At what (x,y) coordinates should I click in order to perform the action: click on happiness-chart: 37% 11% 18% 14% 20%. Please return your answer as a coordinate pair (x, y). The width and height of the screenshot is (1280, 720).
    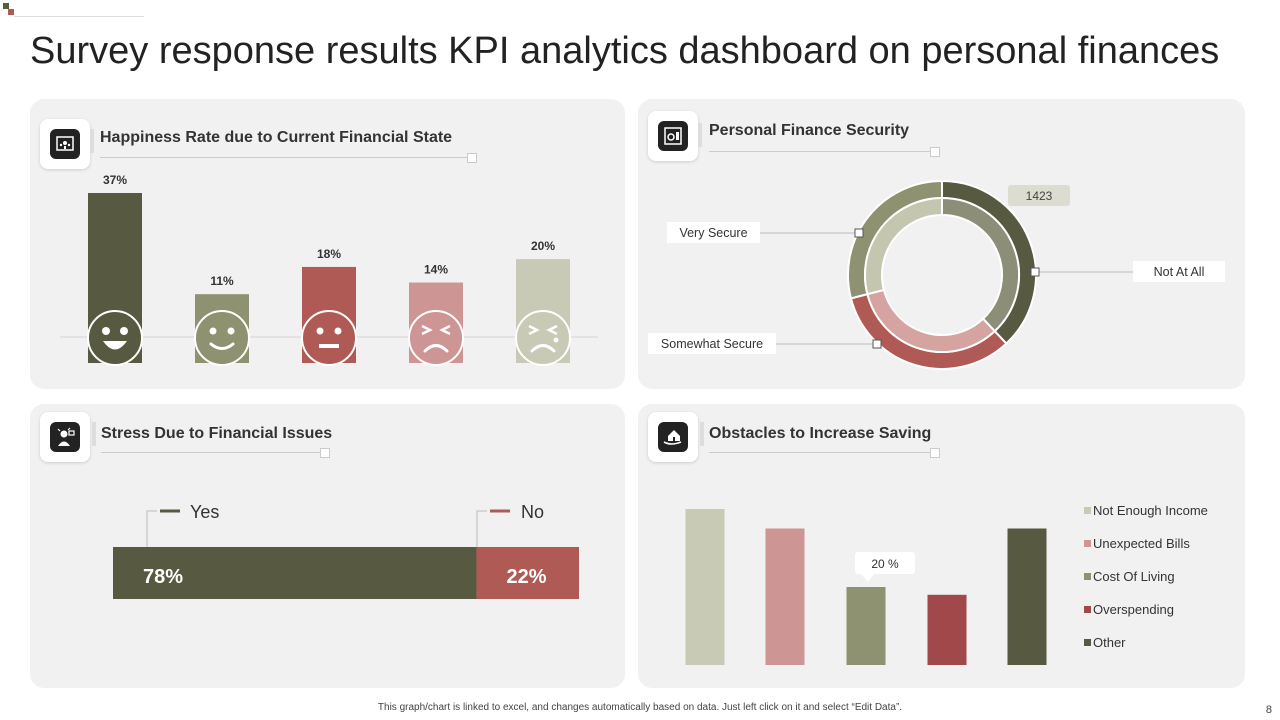
    Looking at the image, I should click on (329, 269).